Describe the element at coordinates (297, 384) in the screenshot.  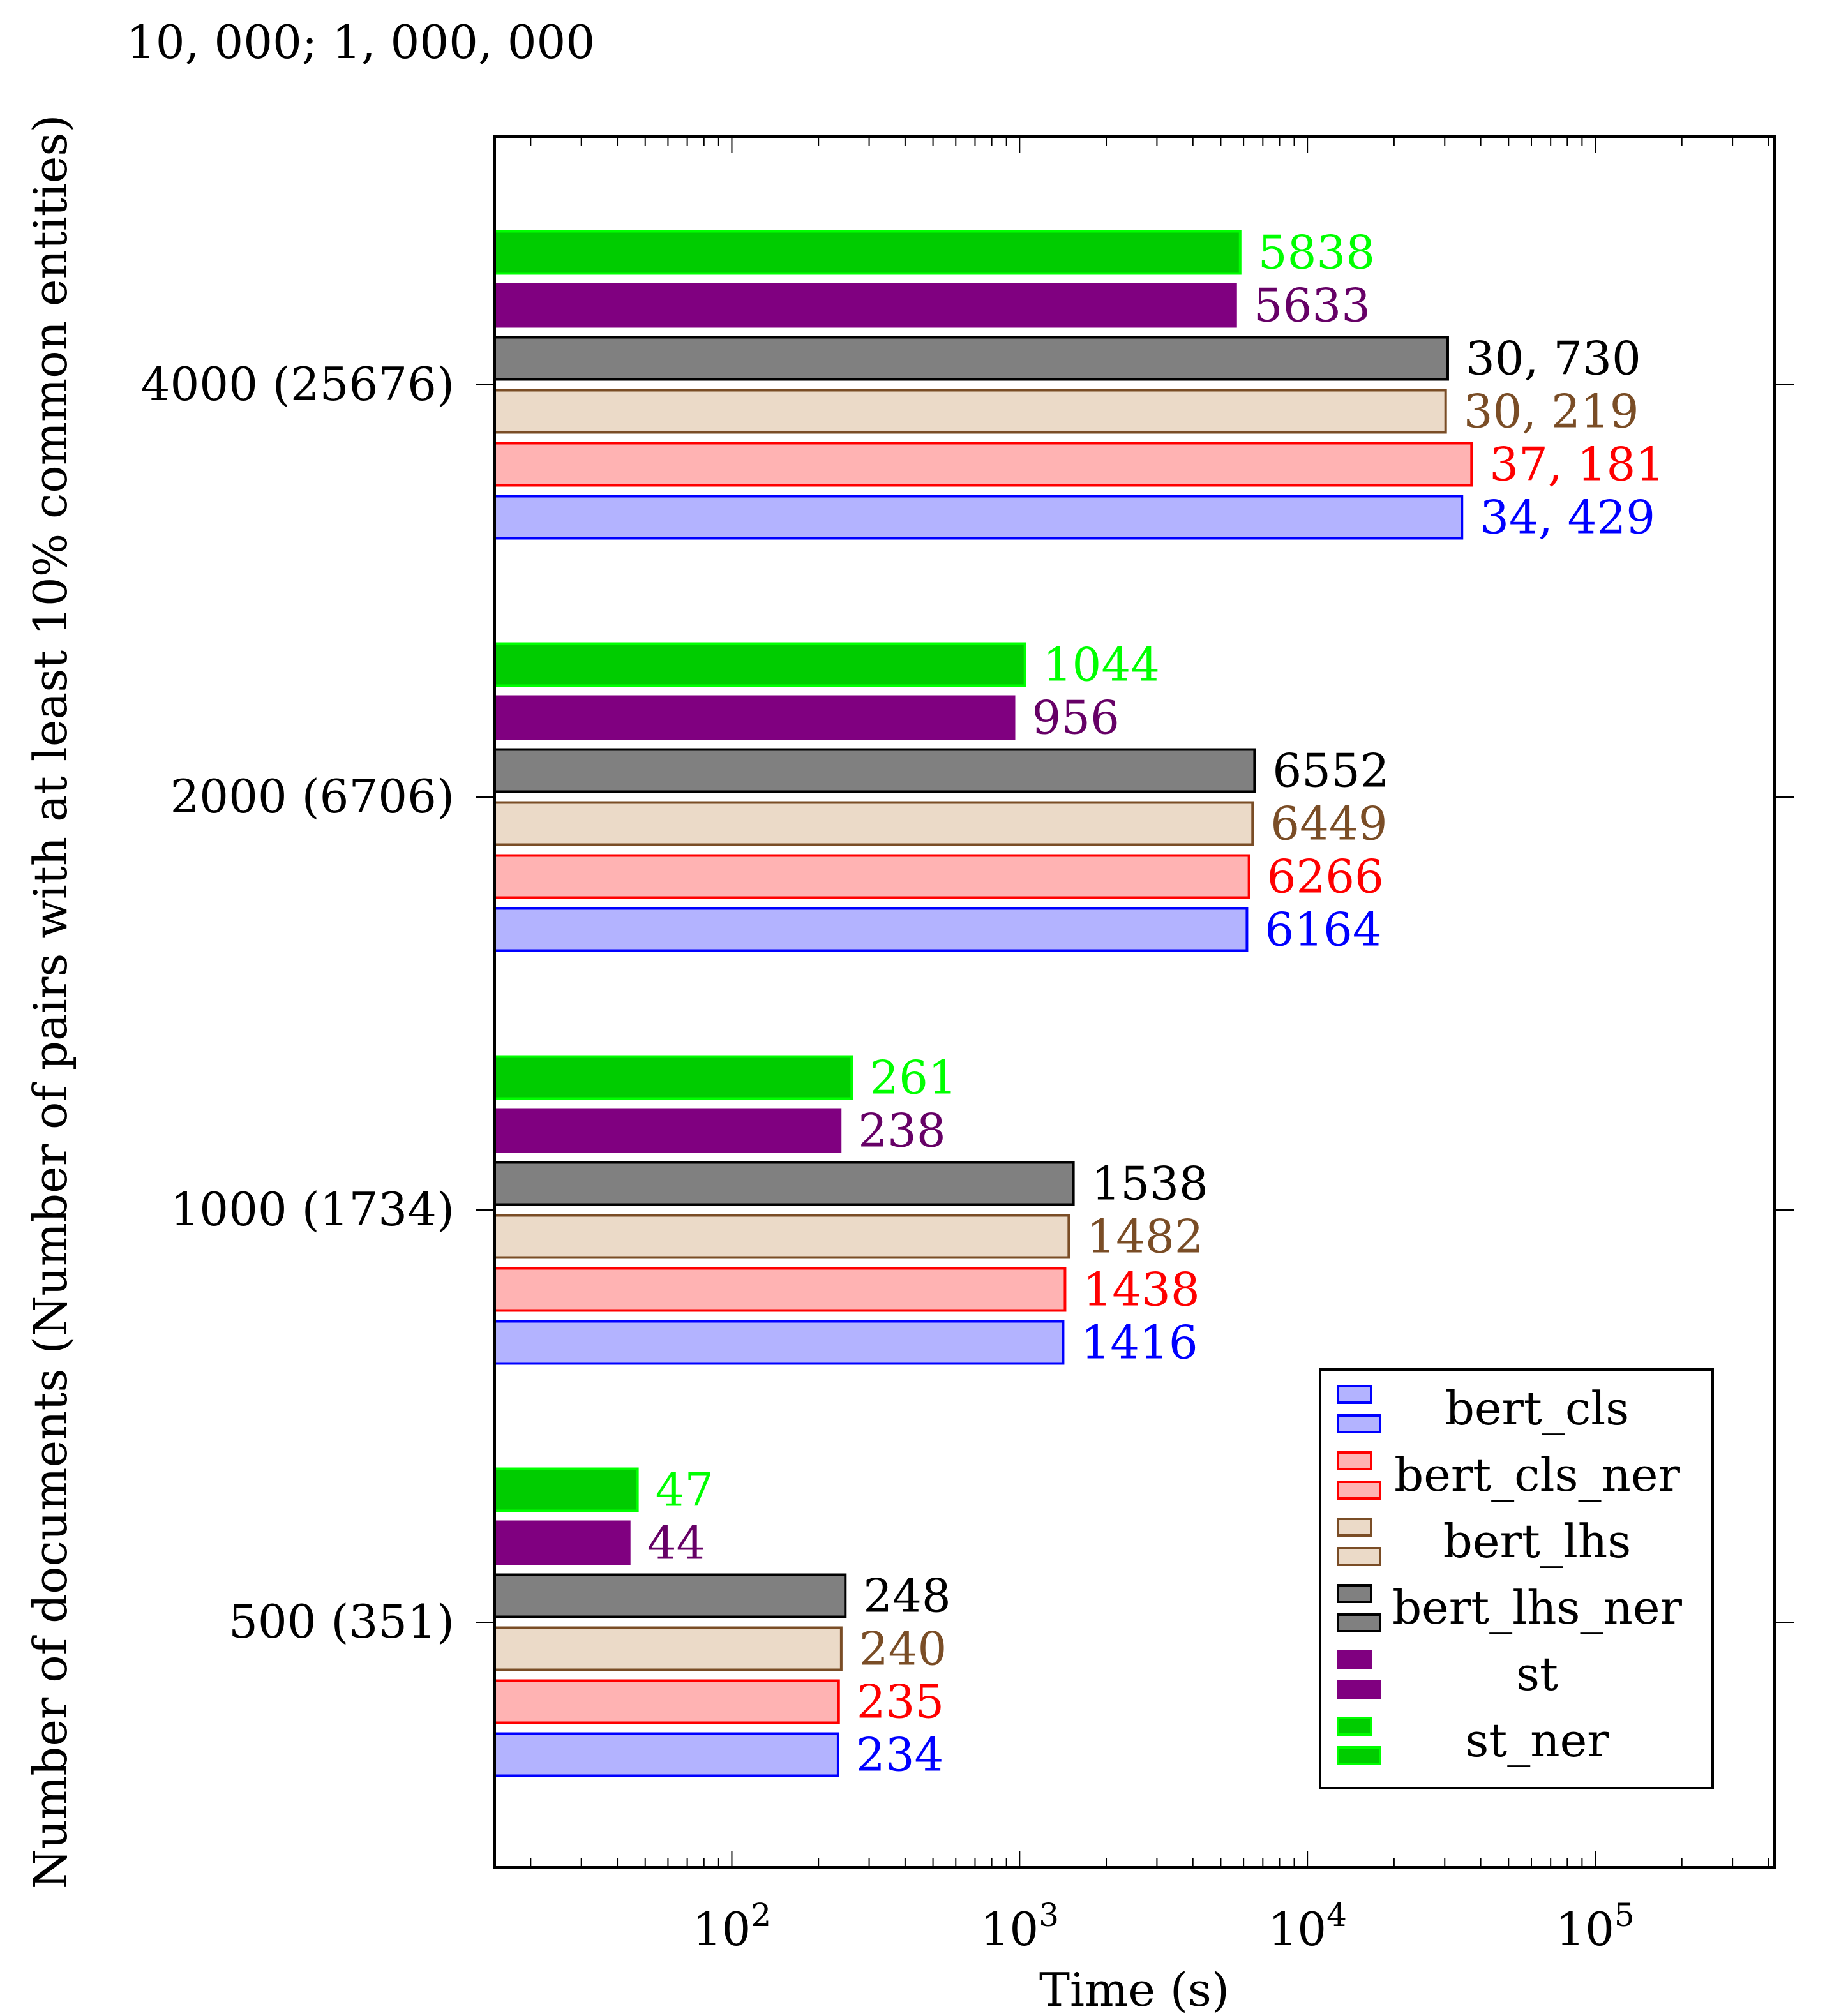
I see `y-tick-label: 4000 (25676)` at that location.